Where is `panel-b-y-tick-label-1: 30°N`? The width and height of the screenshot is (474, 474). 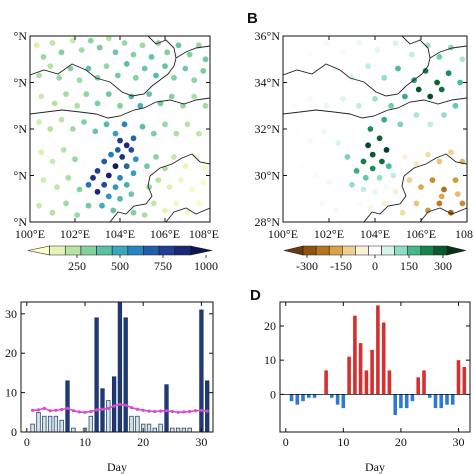 panel-b-y-tick-label-1: 30°N is located at coordinates (268, 176).